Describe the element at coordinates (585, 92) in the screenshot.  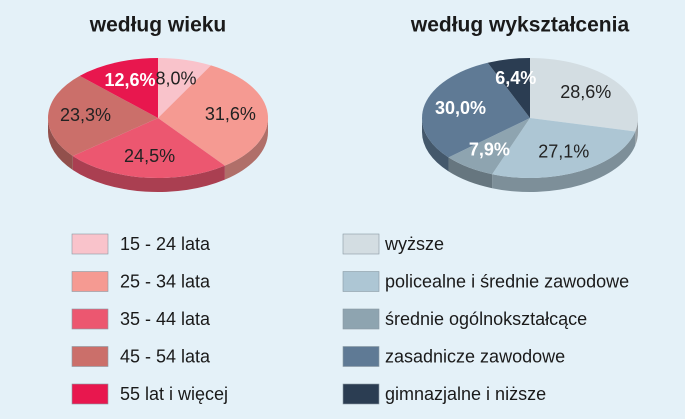
I see `data-label: 28,6%` at that location.